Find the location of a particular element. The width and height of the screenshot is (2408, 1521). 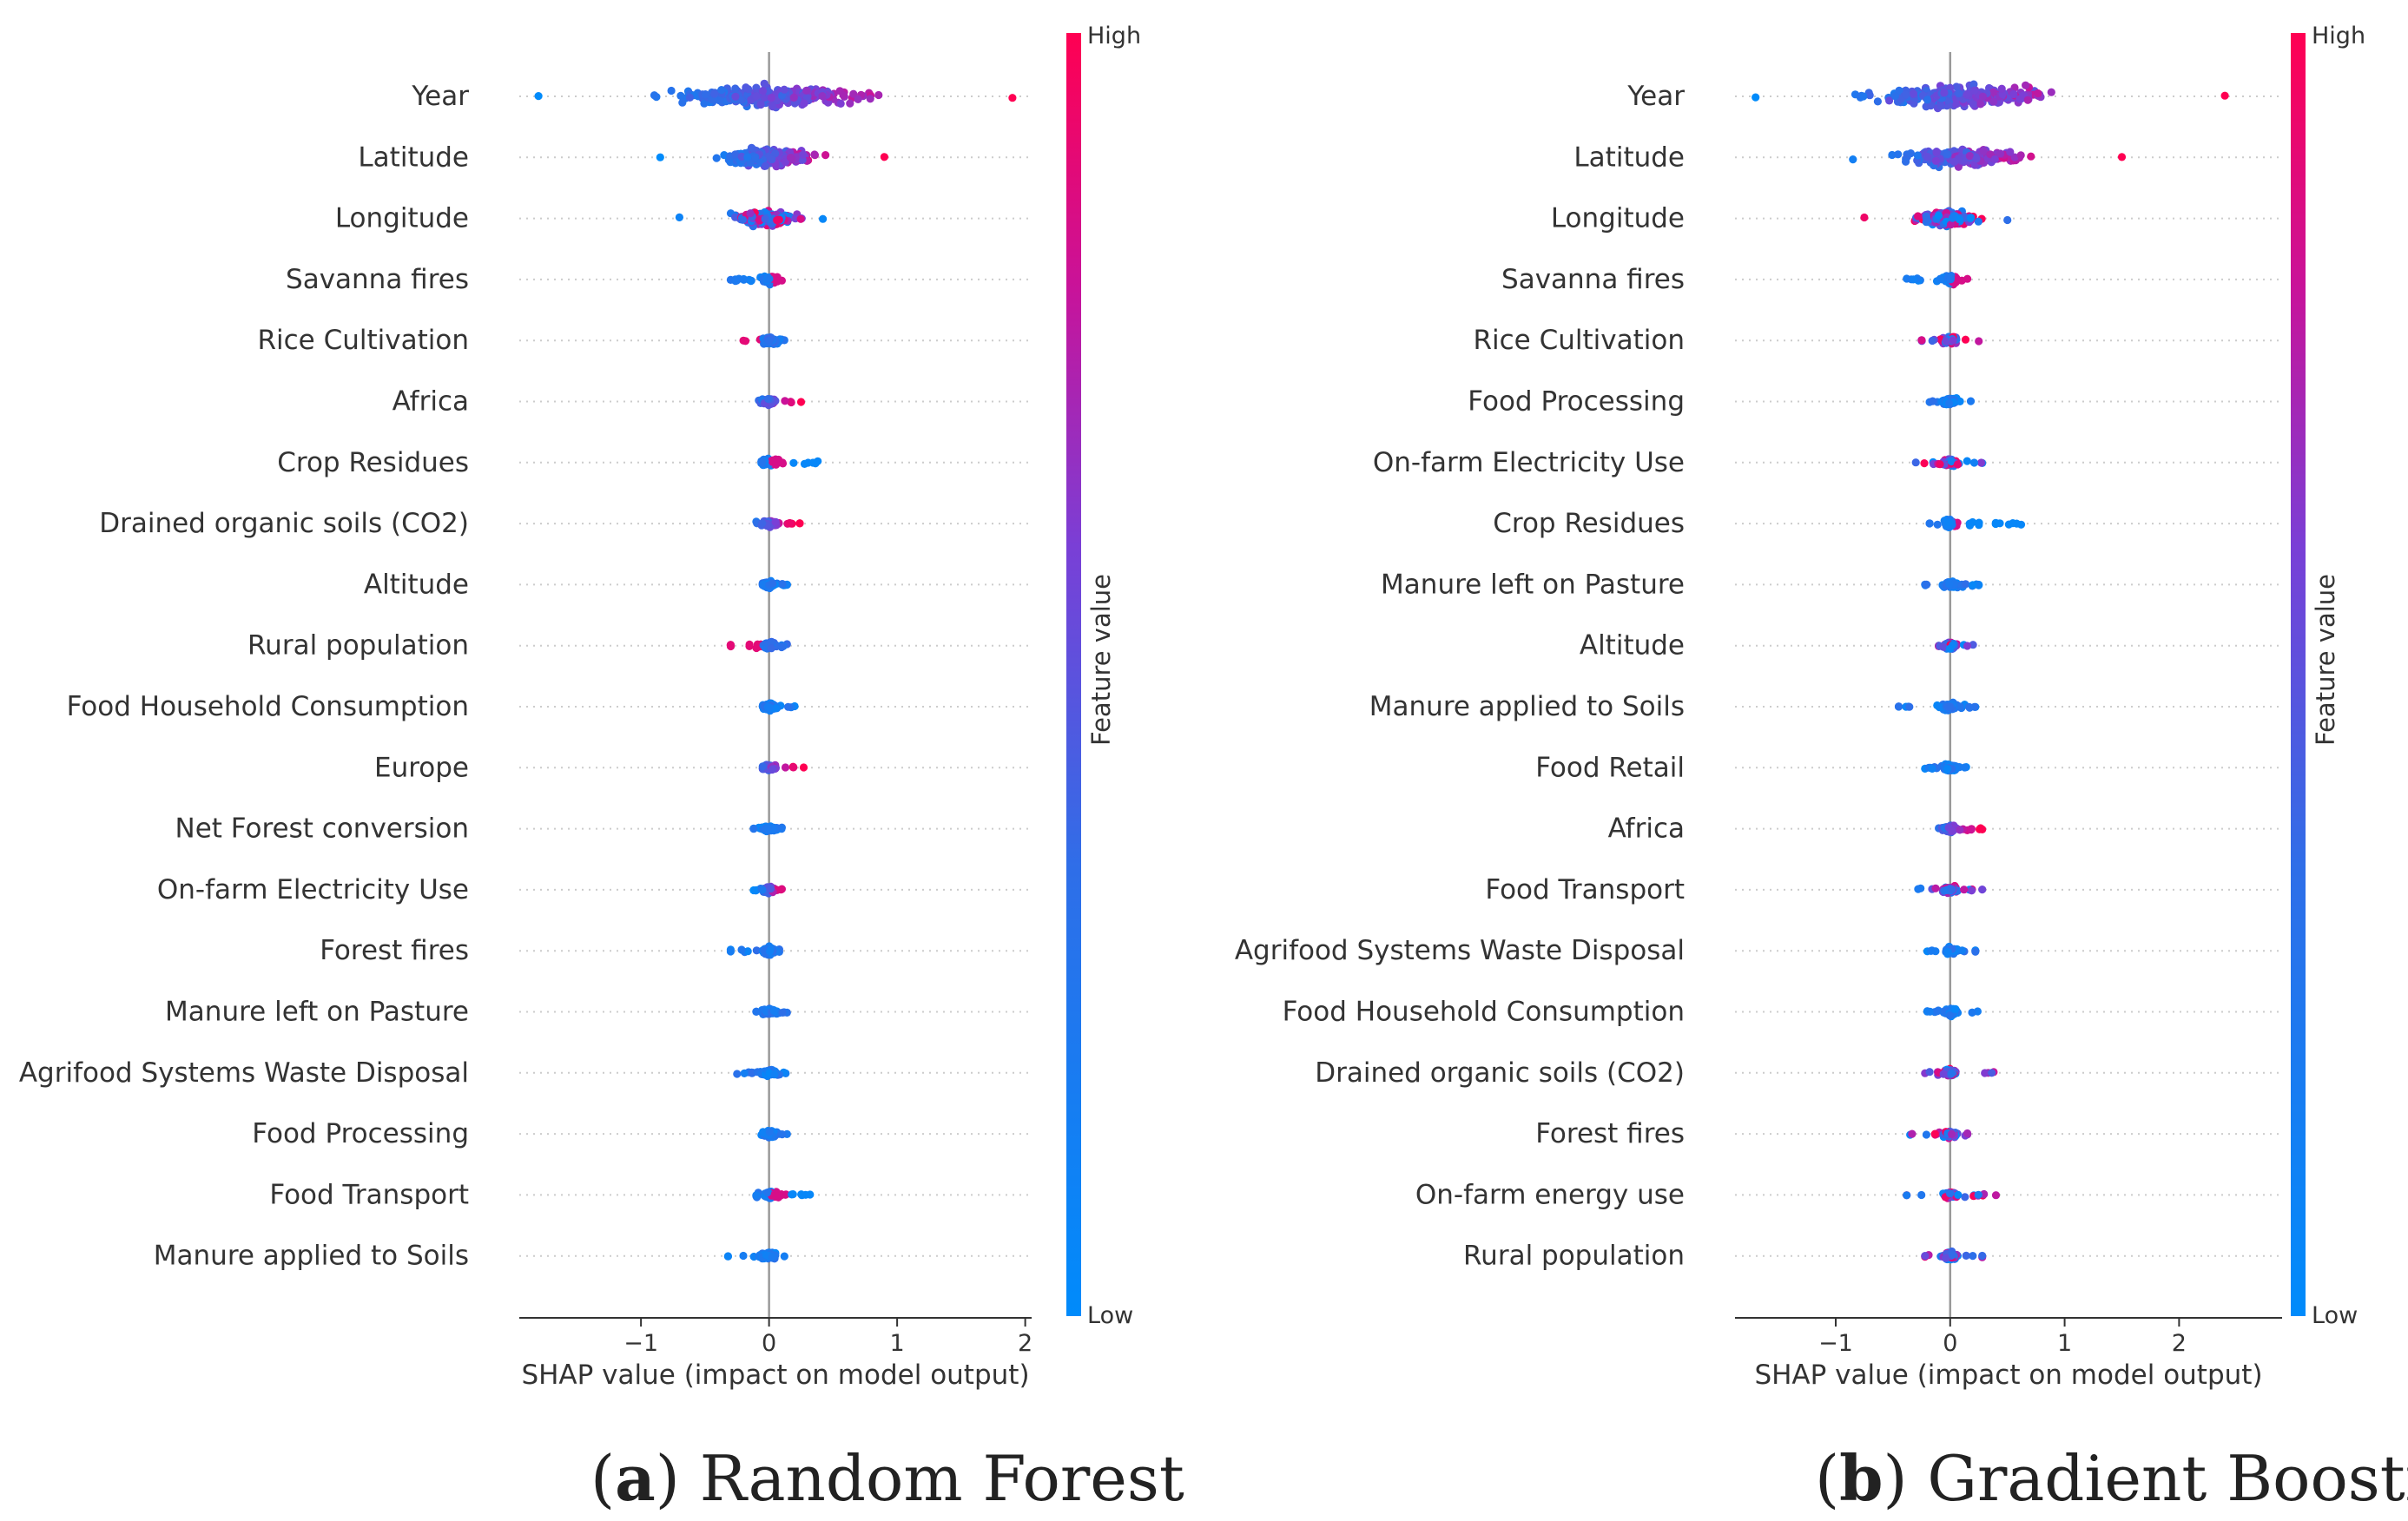

x-tick-label: 0 is located at coordinates (1950, 1343).